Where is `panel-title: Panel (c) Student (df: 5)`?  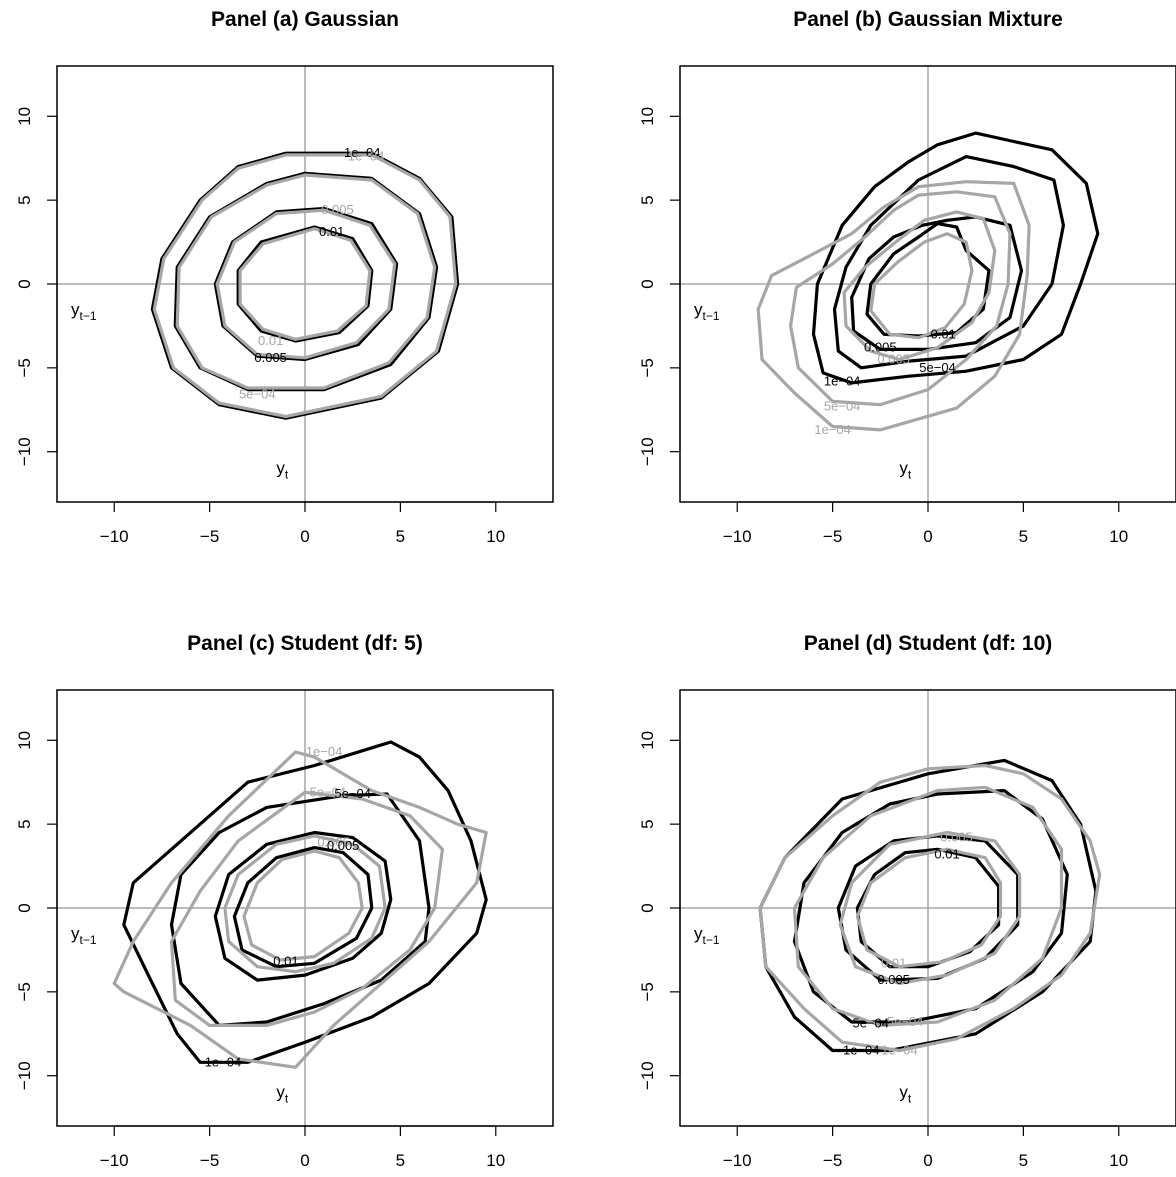
panel-title: Panel (c) Student (df: 5) is located at coordinates (305, 643).